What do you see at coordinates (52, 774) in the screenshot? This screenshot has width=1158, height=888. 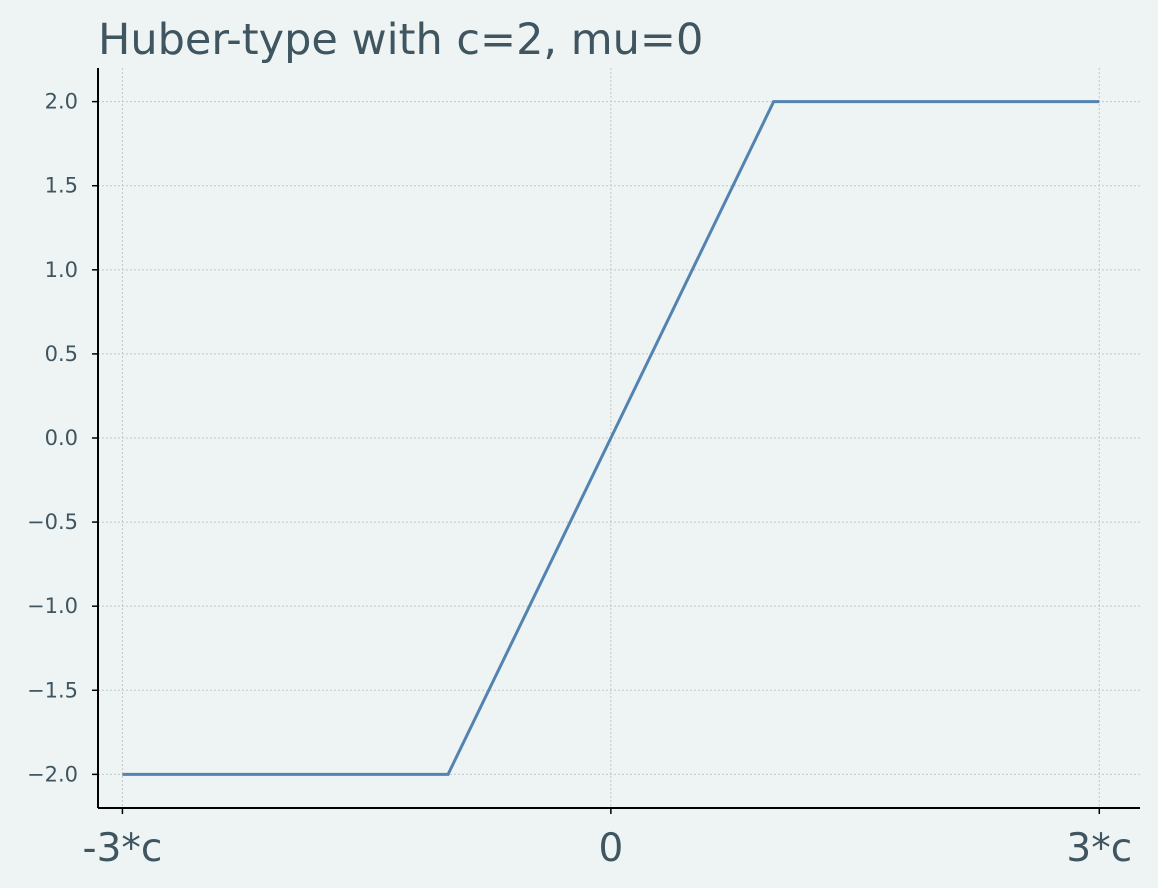 I see `y-tick-label: −2.0` at bounding box center [52, 774].